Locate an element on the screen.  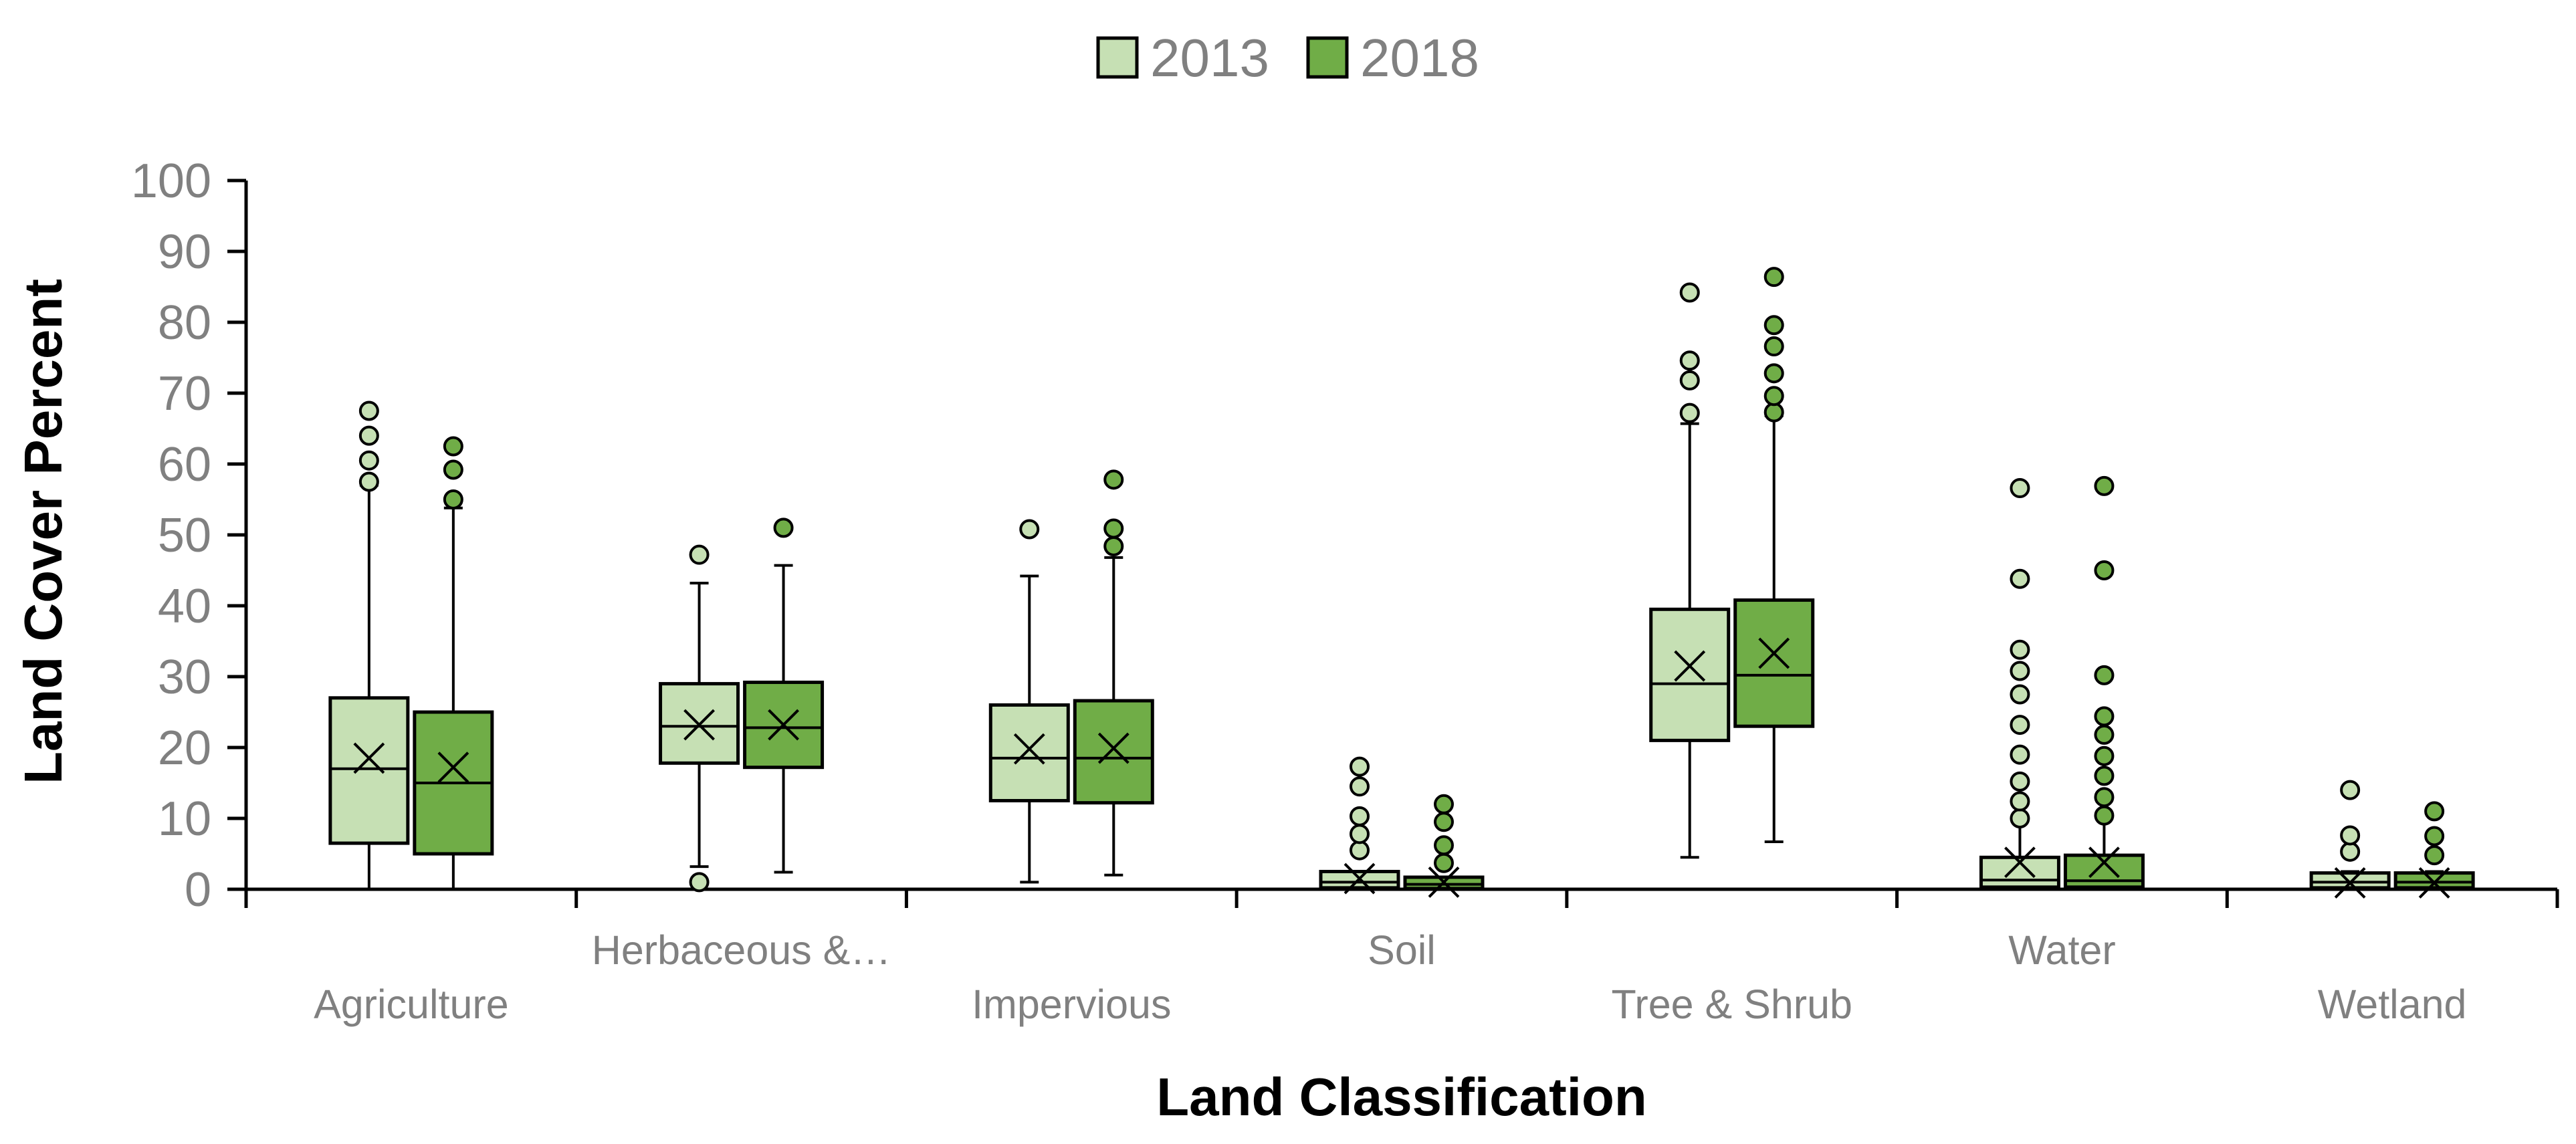
y-tick-label: 30 is located at coordinates (184, 677).